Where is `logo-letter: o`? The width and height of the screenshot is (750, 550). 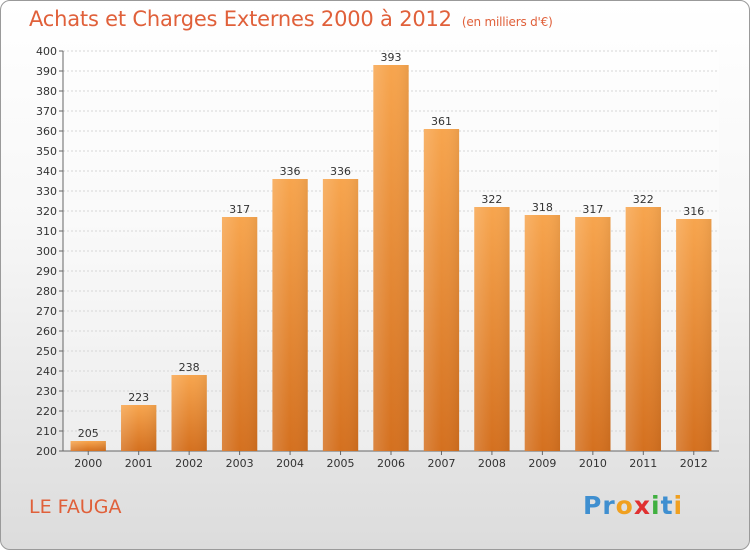 logo-letter: o is located at coordinates (624, 505).